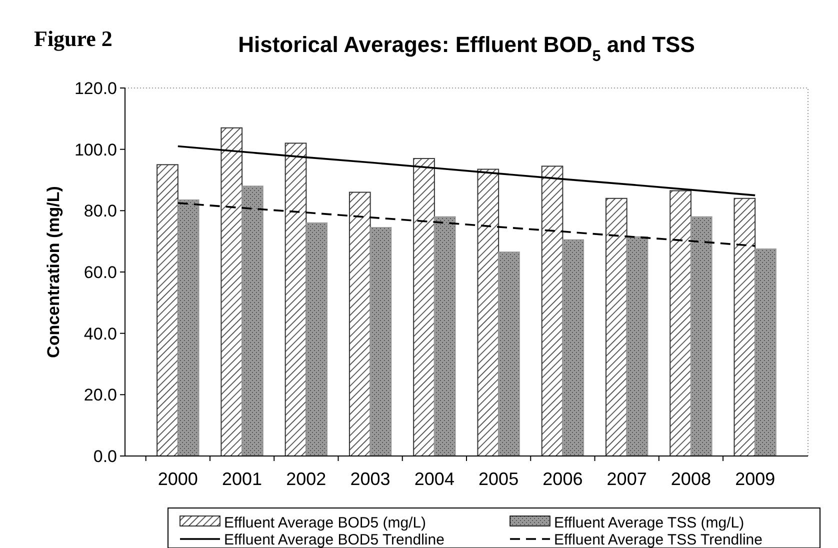  I want to click on legend-label: Effluent Average BOD5 (mg/L), so click(325, 523).